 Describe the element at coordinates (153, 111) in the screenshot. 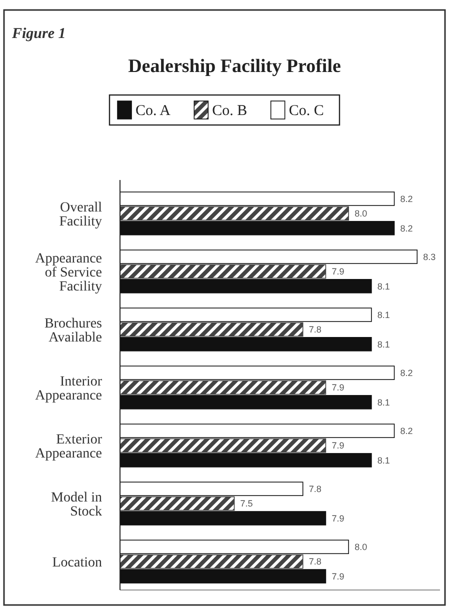

I see `legend-label: Co. A` at that location.